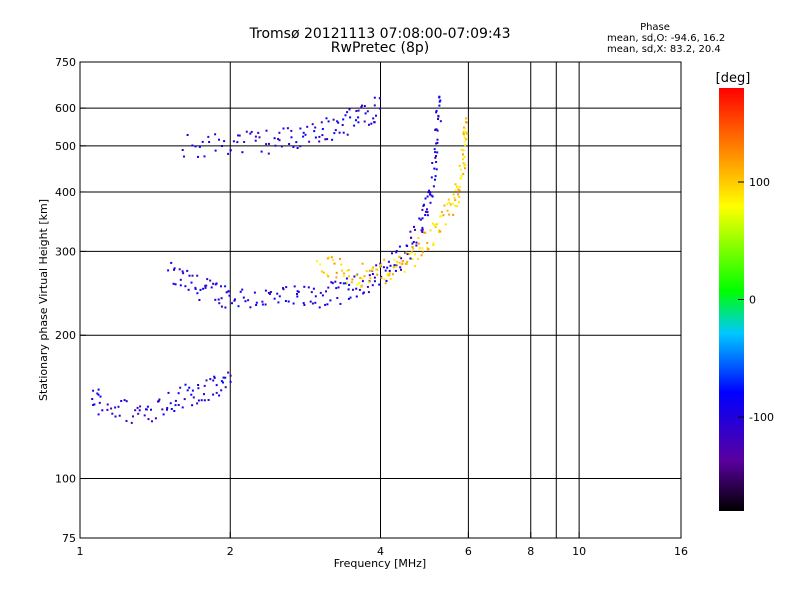 The image size is (800, 600). What do you see at coordinates (380, 48) in the screenshot?
I see `chart-subtitle: RwPretec (8p)` at bounding box center [380, 48].